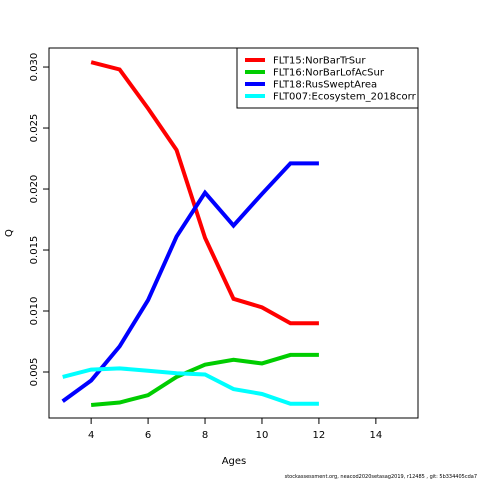  What do you see at coordinates (34, 189) in the screenshot?
I see `y-tick-label: 0.020` at bounding box center [34, 189].